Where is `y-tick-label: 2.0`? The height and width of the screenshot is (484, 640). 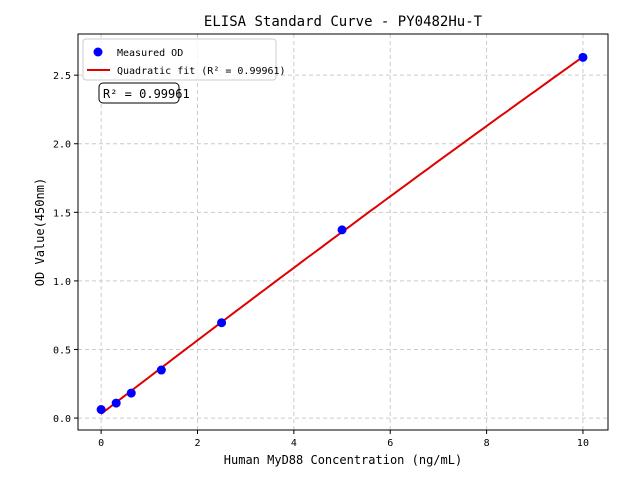 y-tick-label: 2.0 is located at coordinates (62, 145).